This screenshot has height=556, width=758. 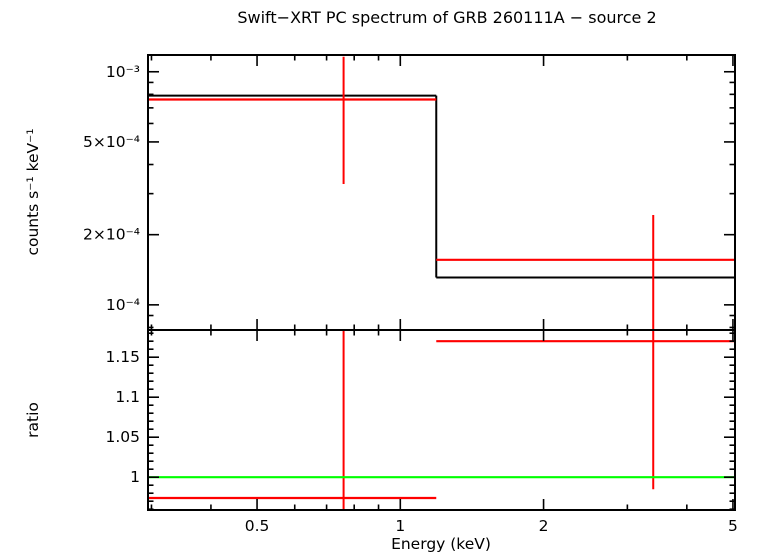 What do you see at coordinates (33, 191) in the screenshot?
I see `spectrum-y-axis-label: counts s⁻¹ keV⁻¹` at bounding box center [33, 191].